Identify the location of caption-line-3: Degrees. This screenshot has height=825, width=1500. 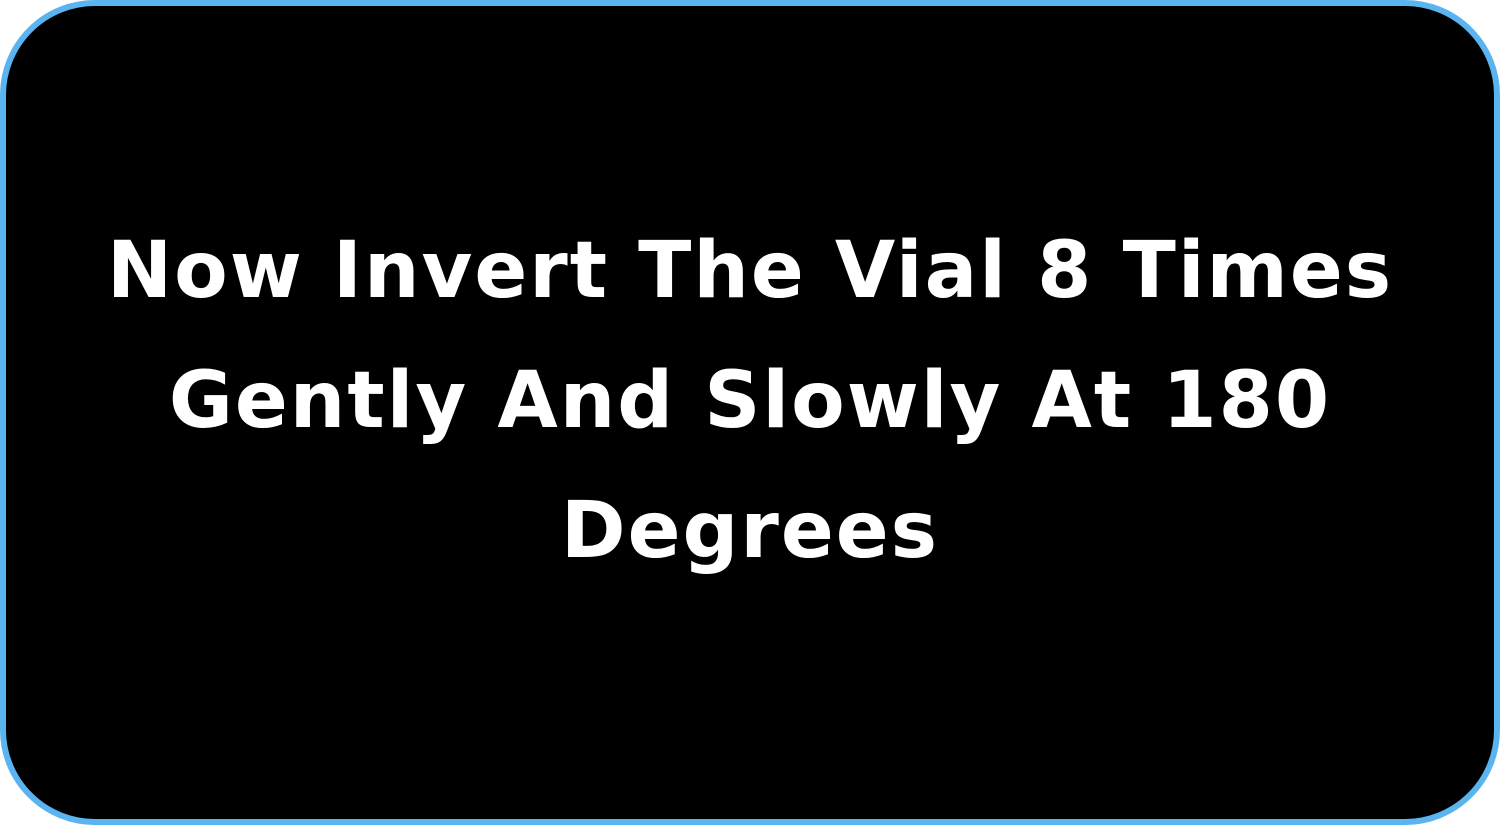
(750, 530).